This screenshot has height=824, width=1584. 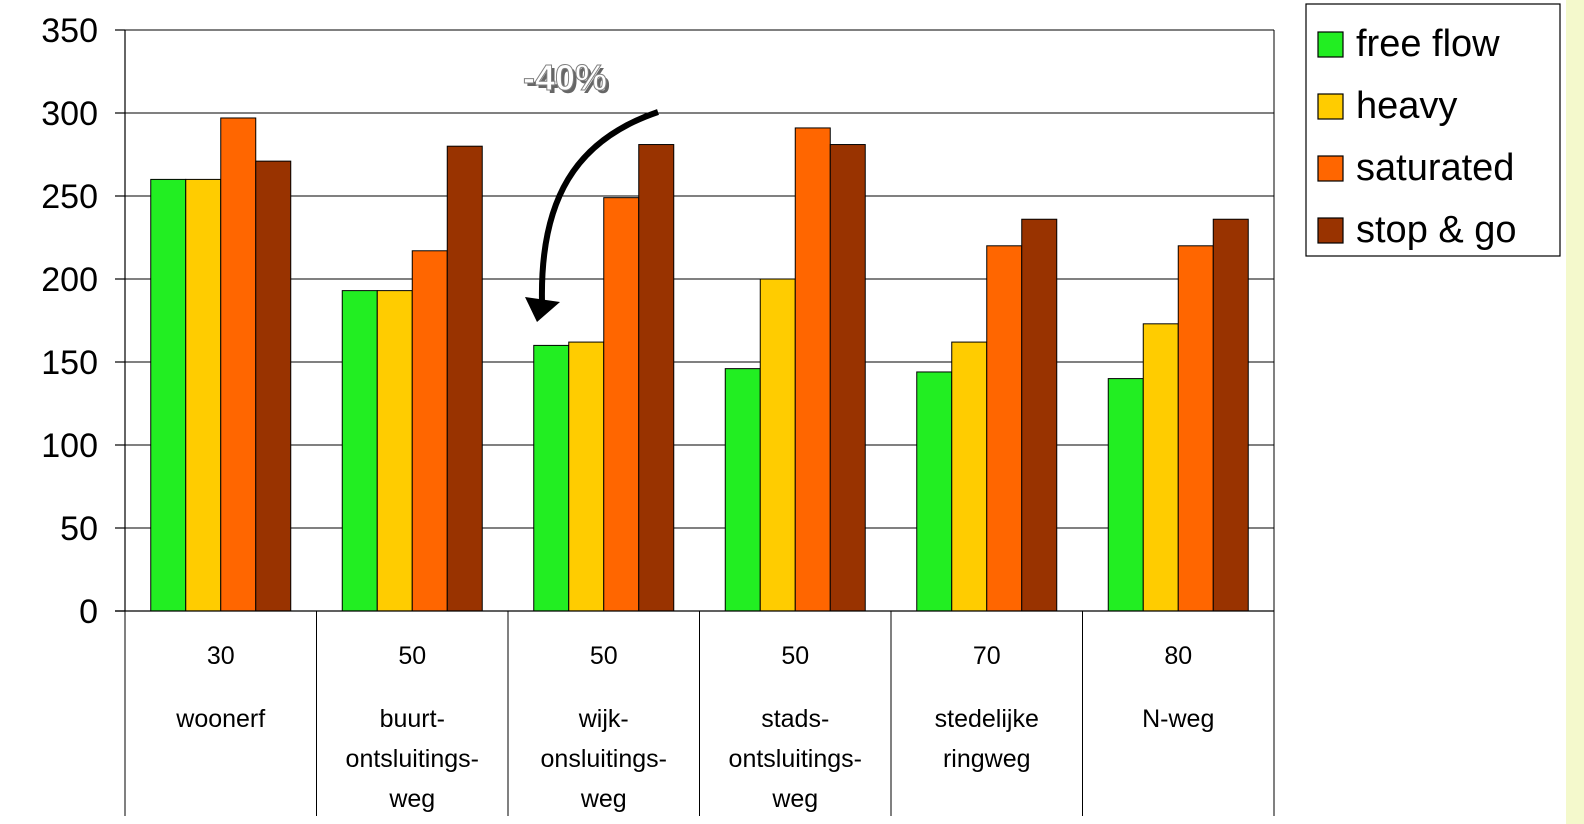 I want to click on y-tick-label: 50, so click(x=79, y=529).